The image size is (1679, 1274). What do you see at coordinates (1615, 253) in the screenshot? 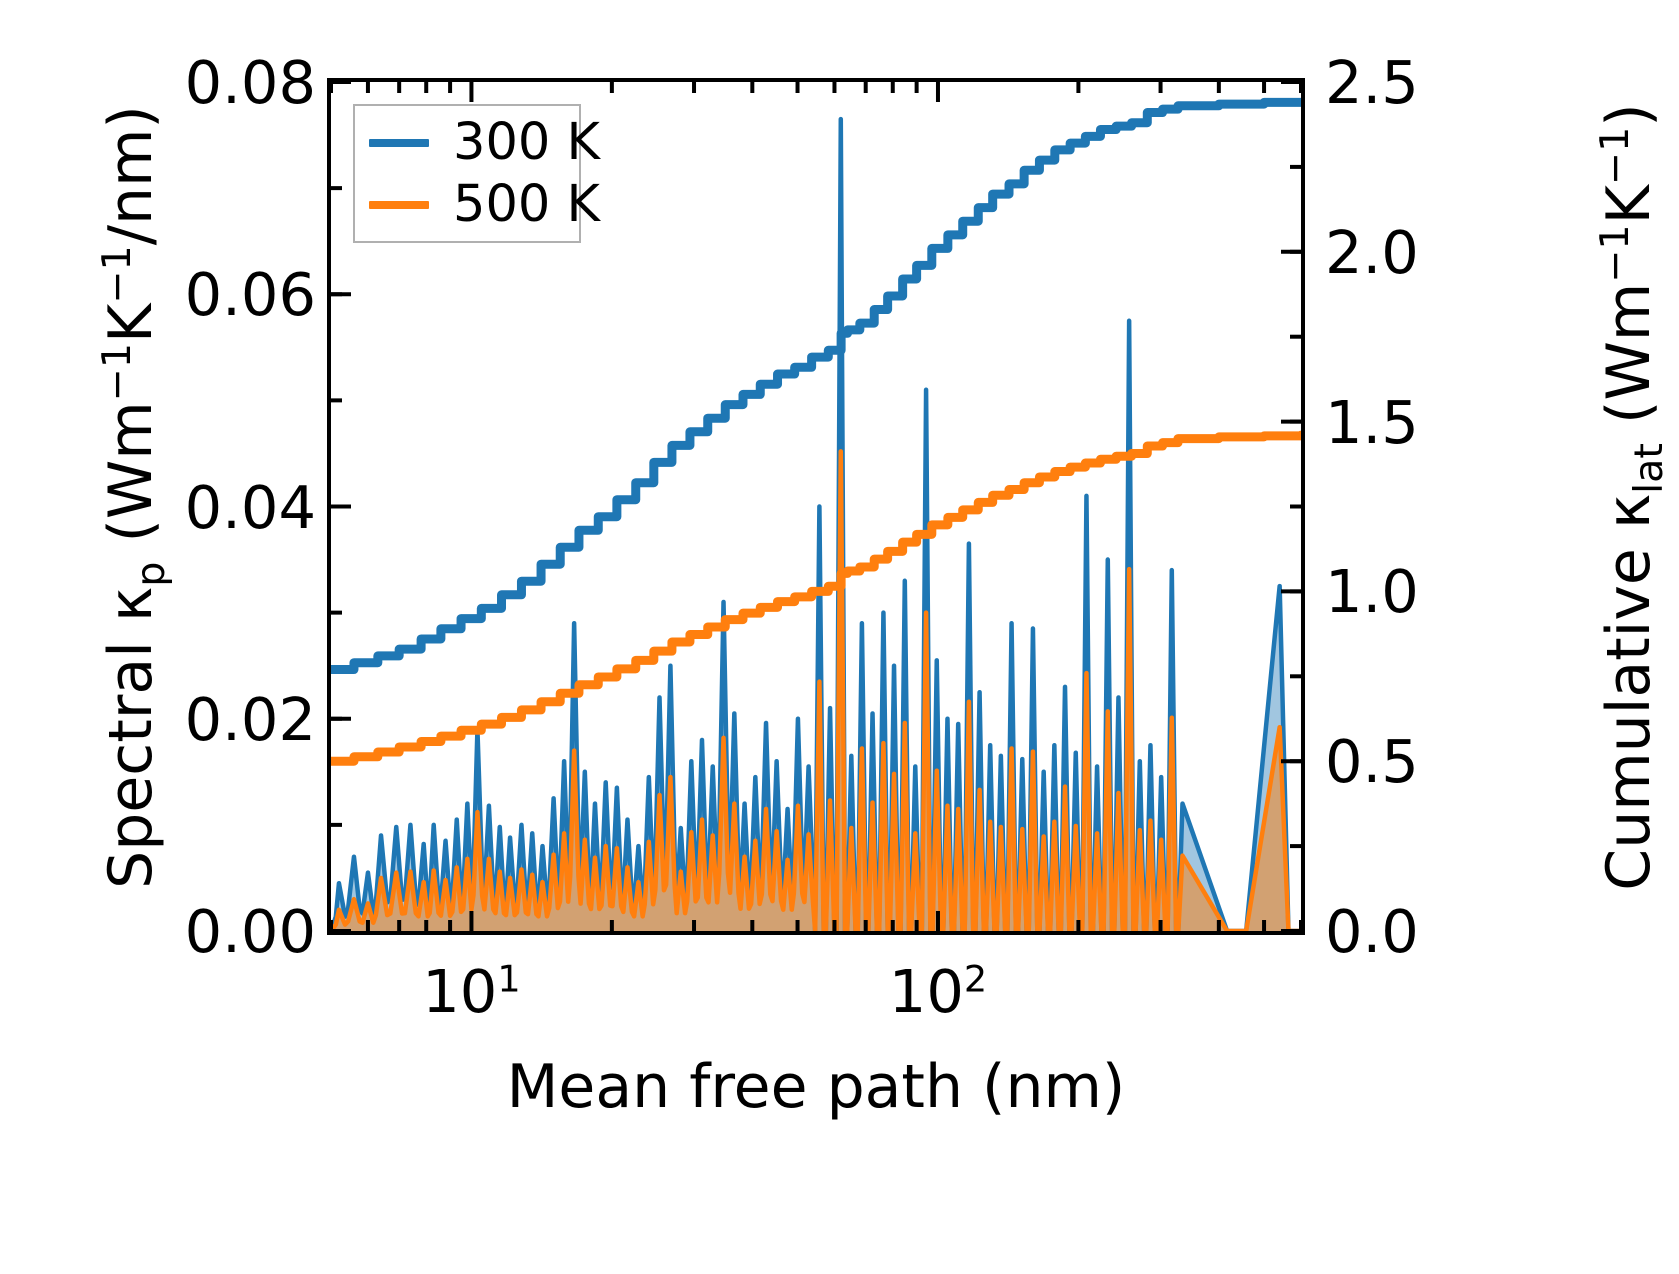
I see `y-axis-right-title-exp1: −1` at bounding box center [1615, 253].